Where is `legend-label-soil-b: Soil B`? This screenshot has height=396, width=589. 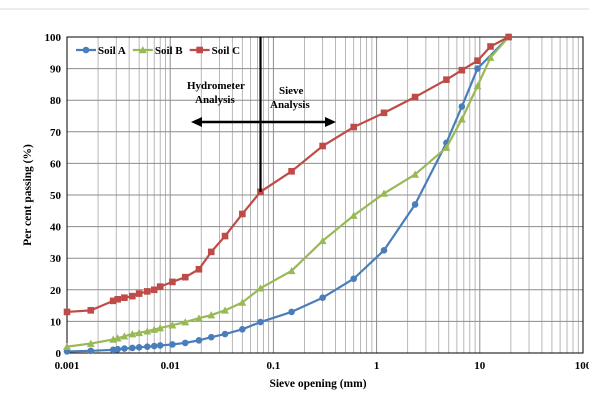 legend-label-soil-b: Soil B is located at coordinates (169, 51).